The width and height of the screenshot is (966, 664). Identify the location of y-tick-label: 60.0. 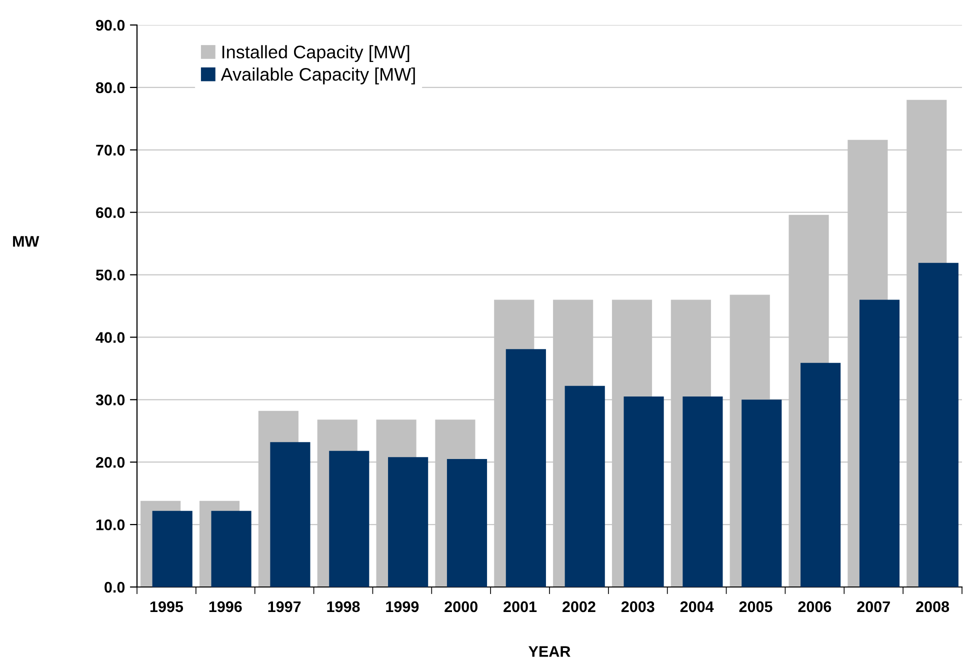
(110, 212).